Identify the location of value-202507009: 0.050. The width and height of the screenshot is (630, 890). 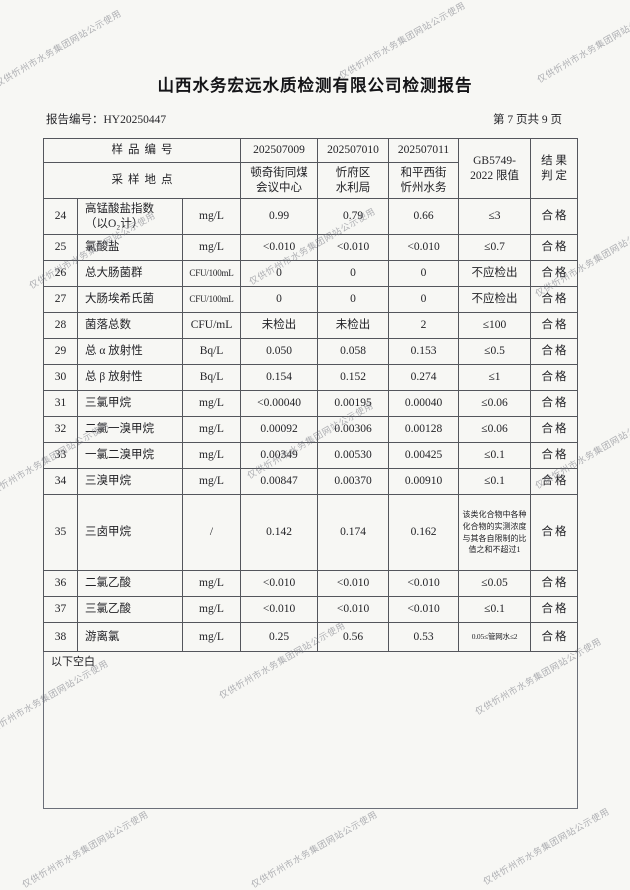
(279, 351).